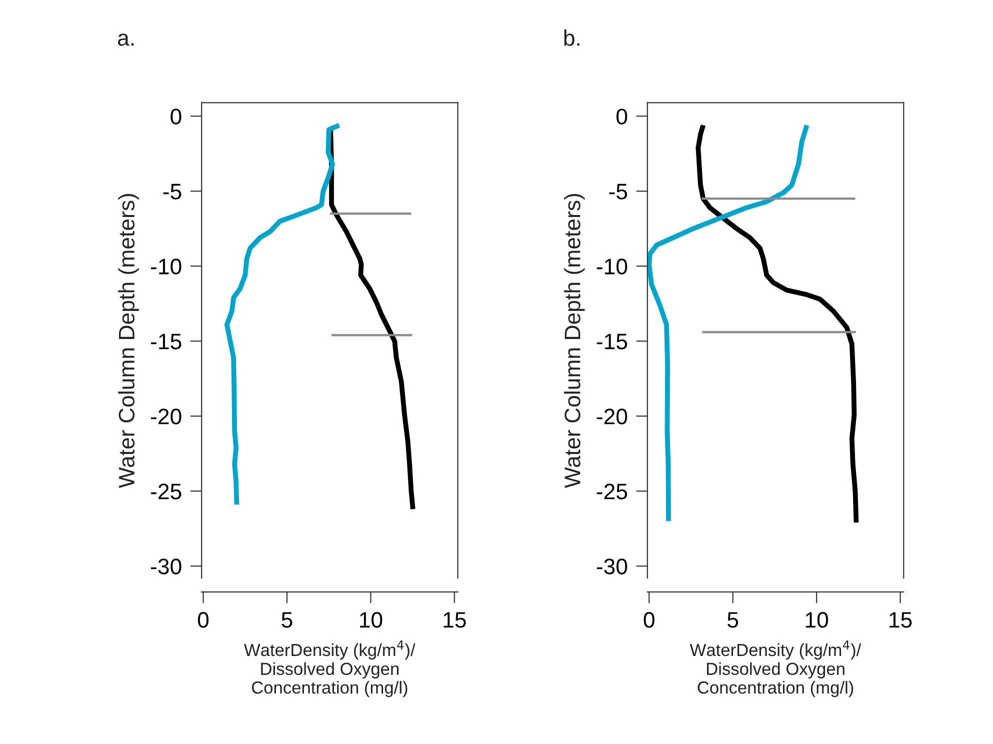 The height and width of the screenshot is (744, 993). I want to click on chart-title: b., so click(572, 38).